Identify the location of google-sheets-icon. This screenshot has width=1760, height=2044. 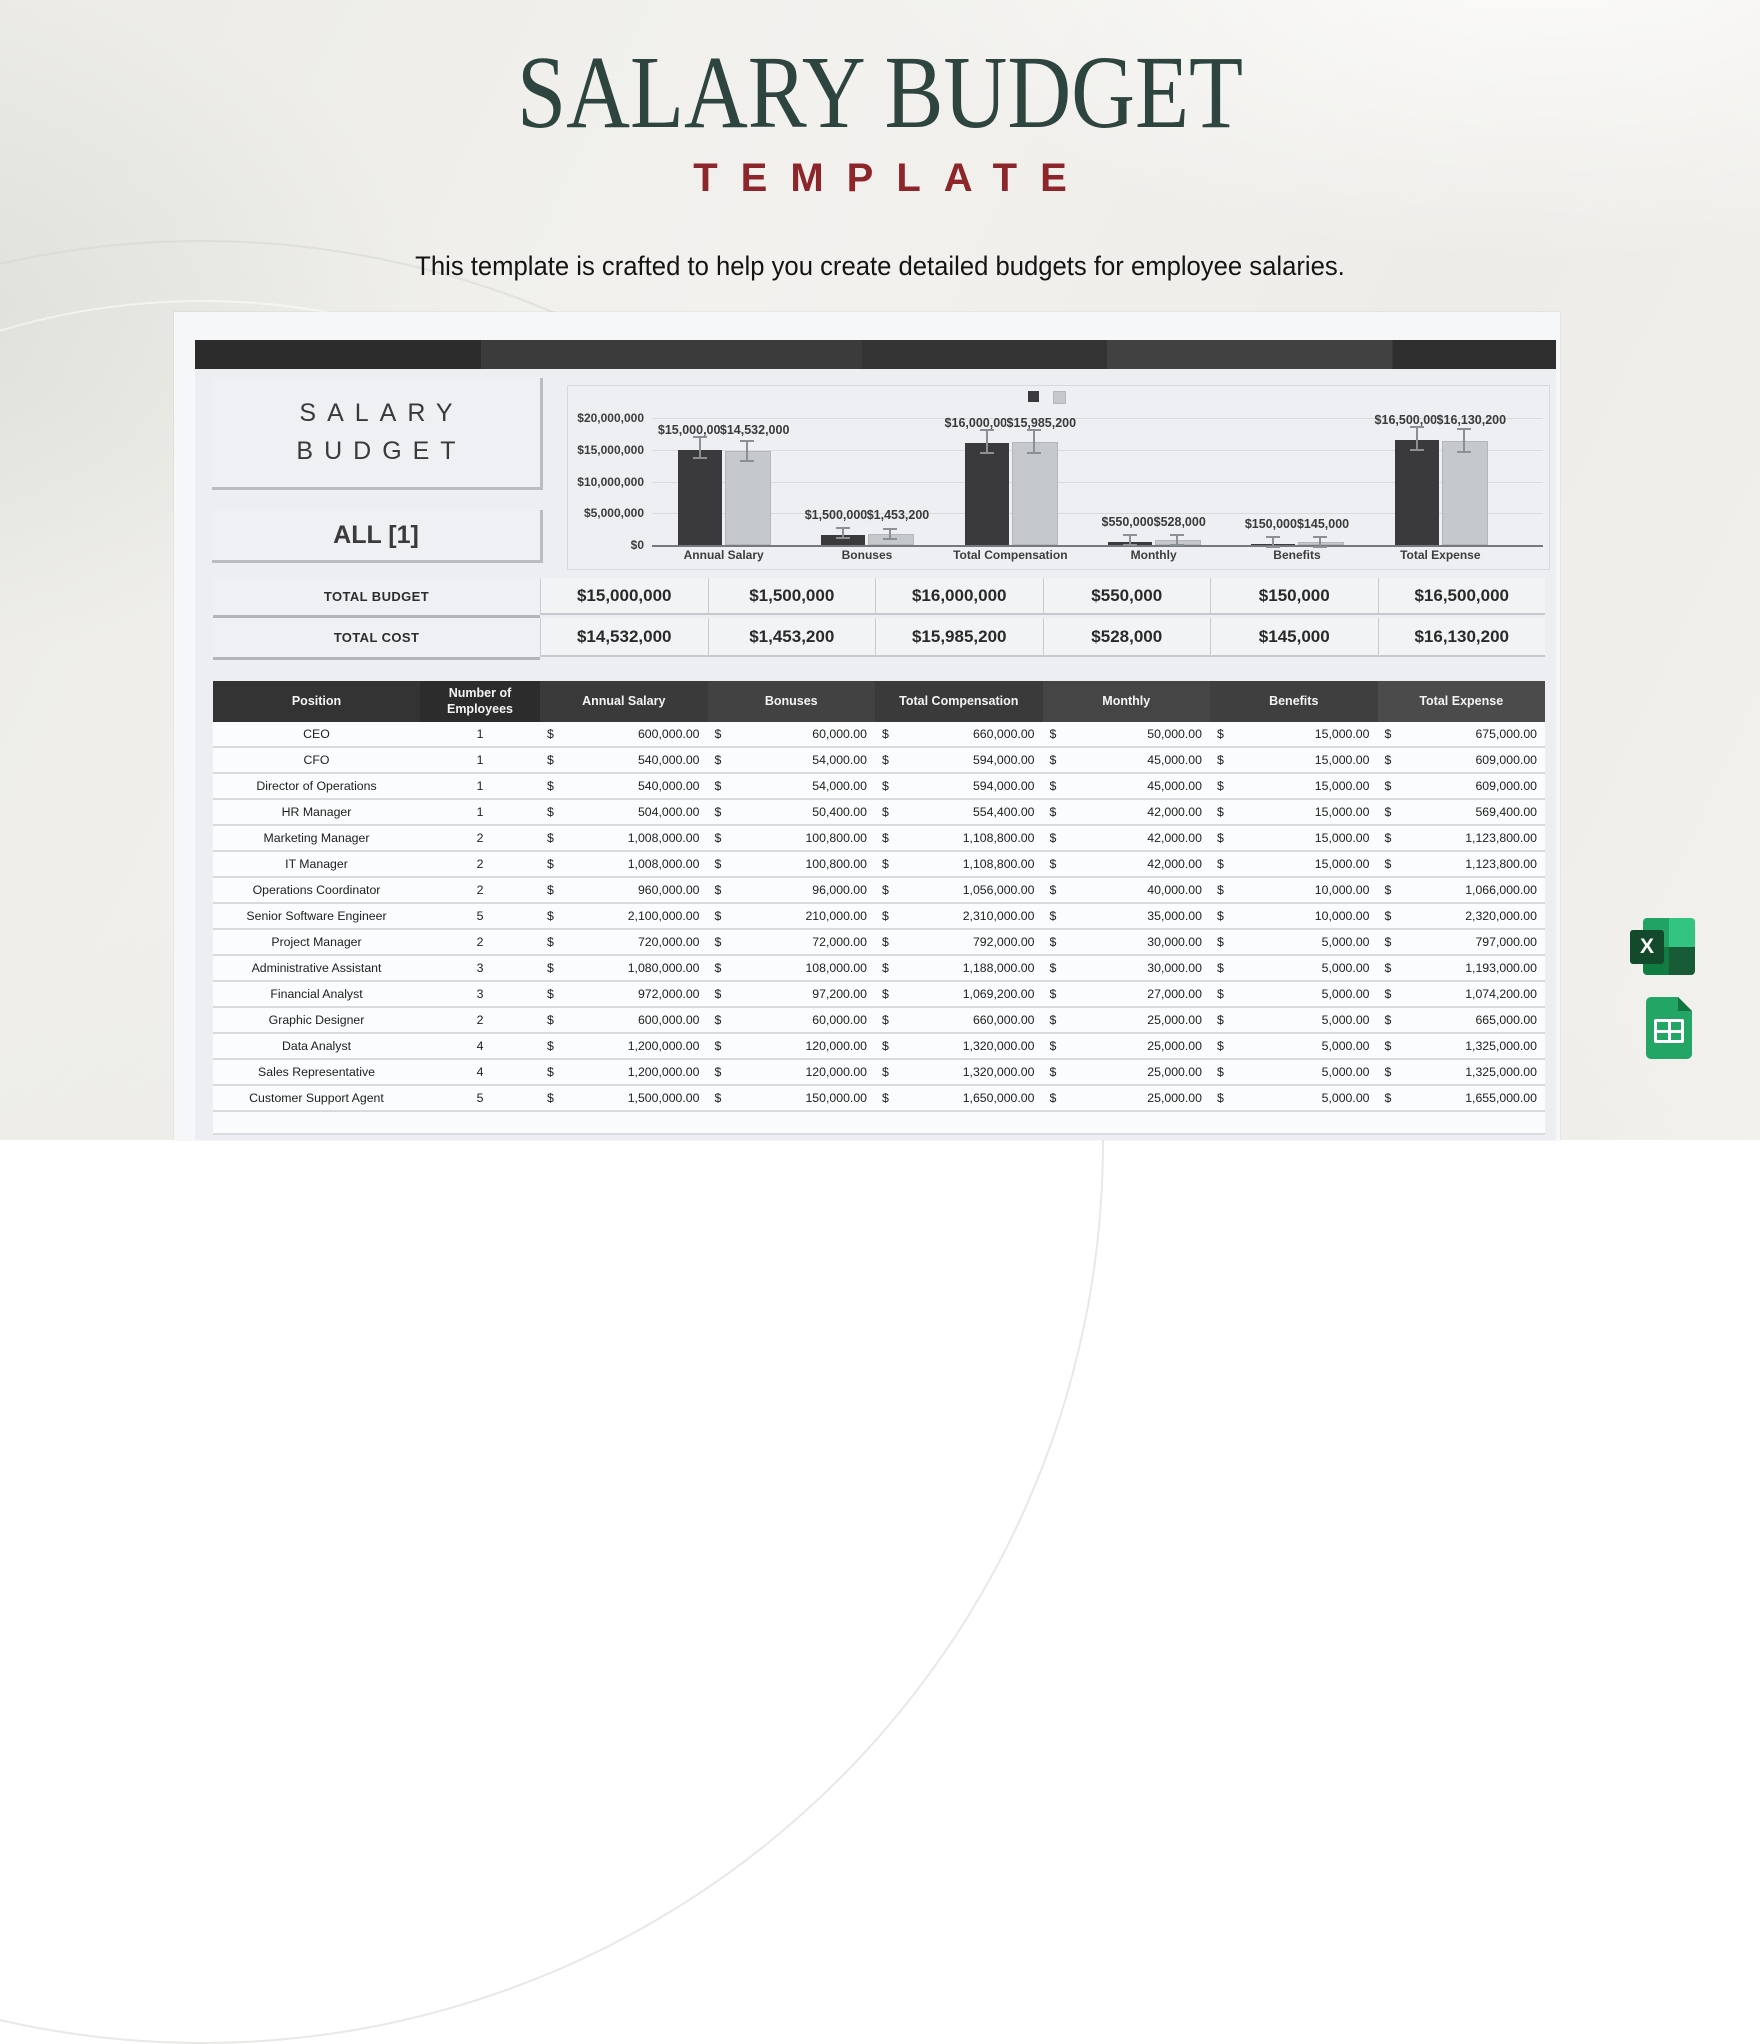
(1669, 1028).